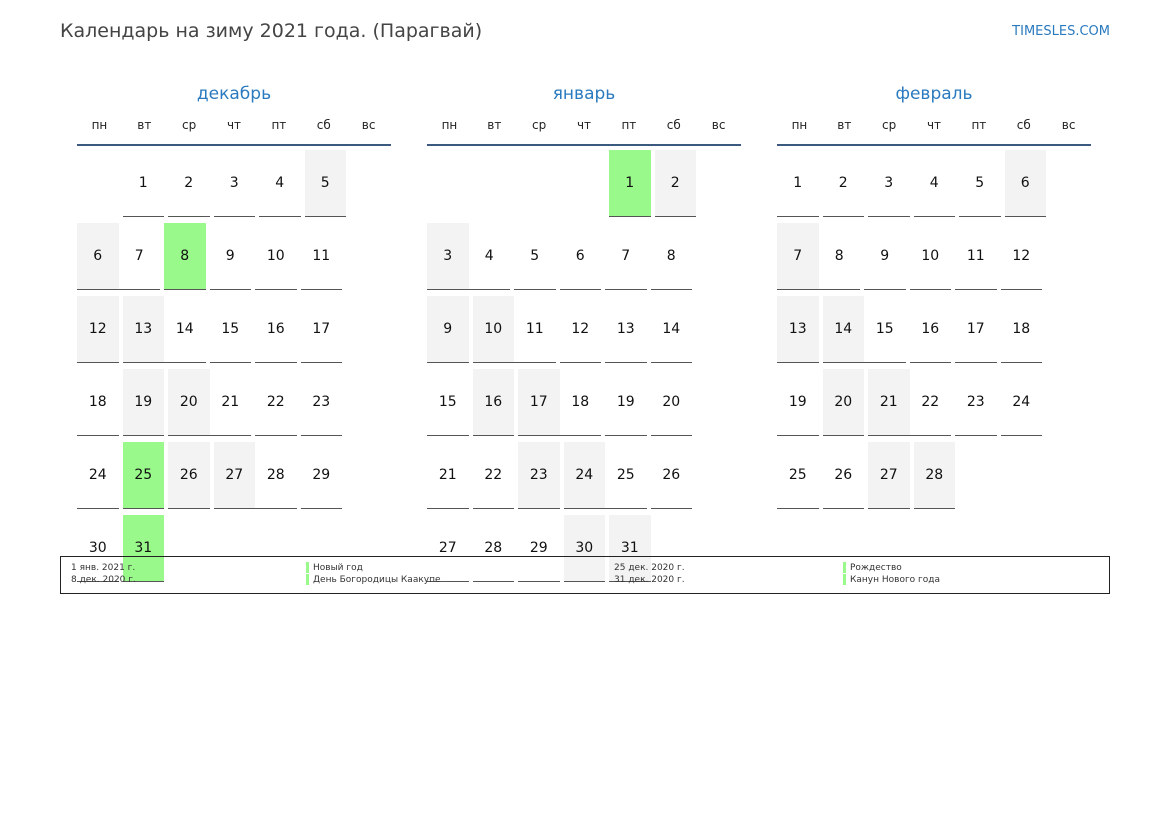 This screenshot has width=1169, height=827. Describe the element at coordinates (449, 125) in the screenshot. I see `weekday-label: пн` at that location.